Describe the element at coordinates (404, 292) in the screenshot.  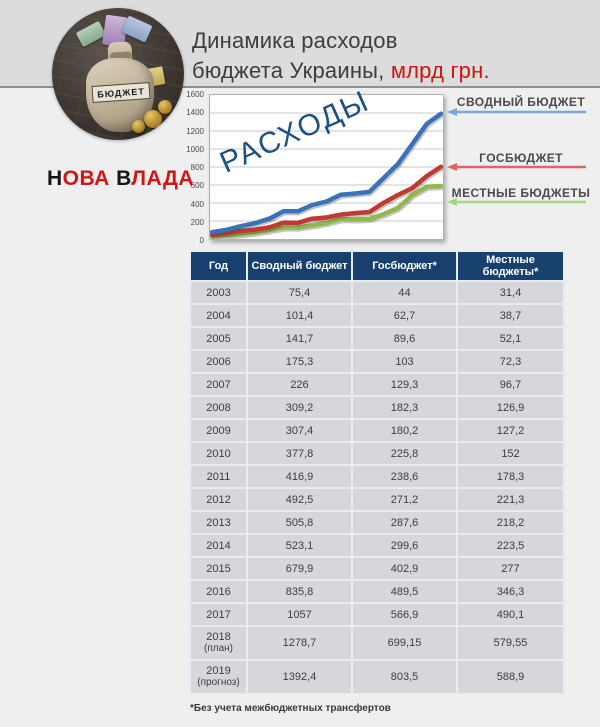
I see `value-cell: 44` at that location.